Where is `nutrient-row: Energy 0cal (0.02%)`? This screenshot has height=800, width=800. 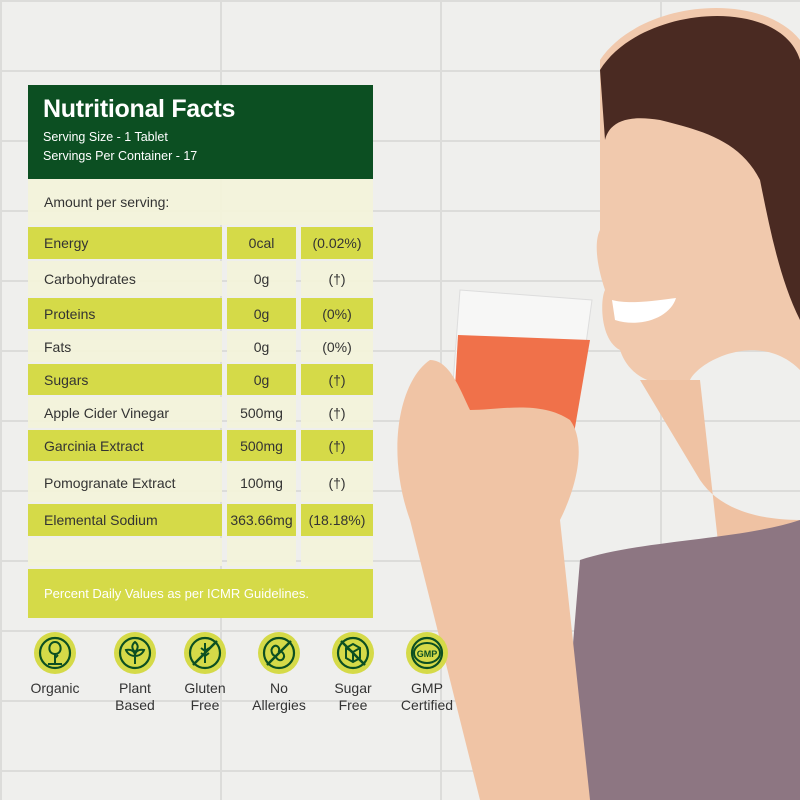
nutrient-row: Energy 0cal (0.02%) is located at coordinates (200, 243).